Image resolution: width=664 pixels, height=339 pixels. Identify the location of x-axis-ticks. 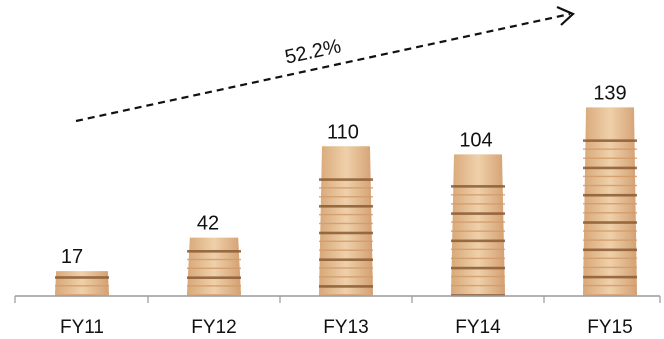
(337, 299).